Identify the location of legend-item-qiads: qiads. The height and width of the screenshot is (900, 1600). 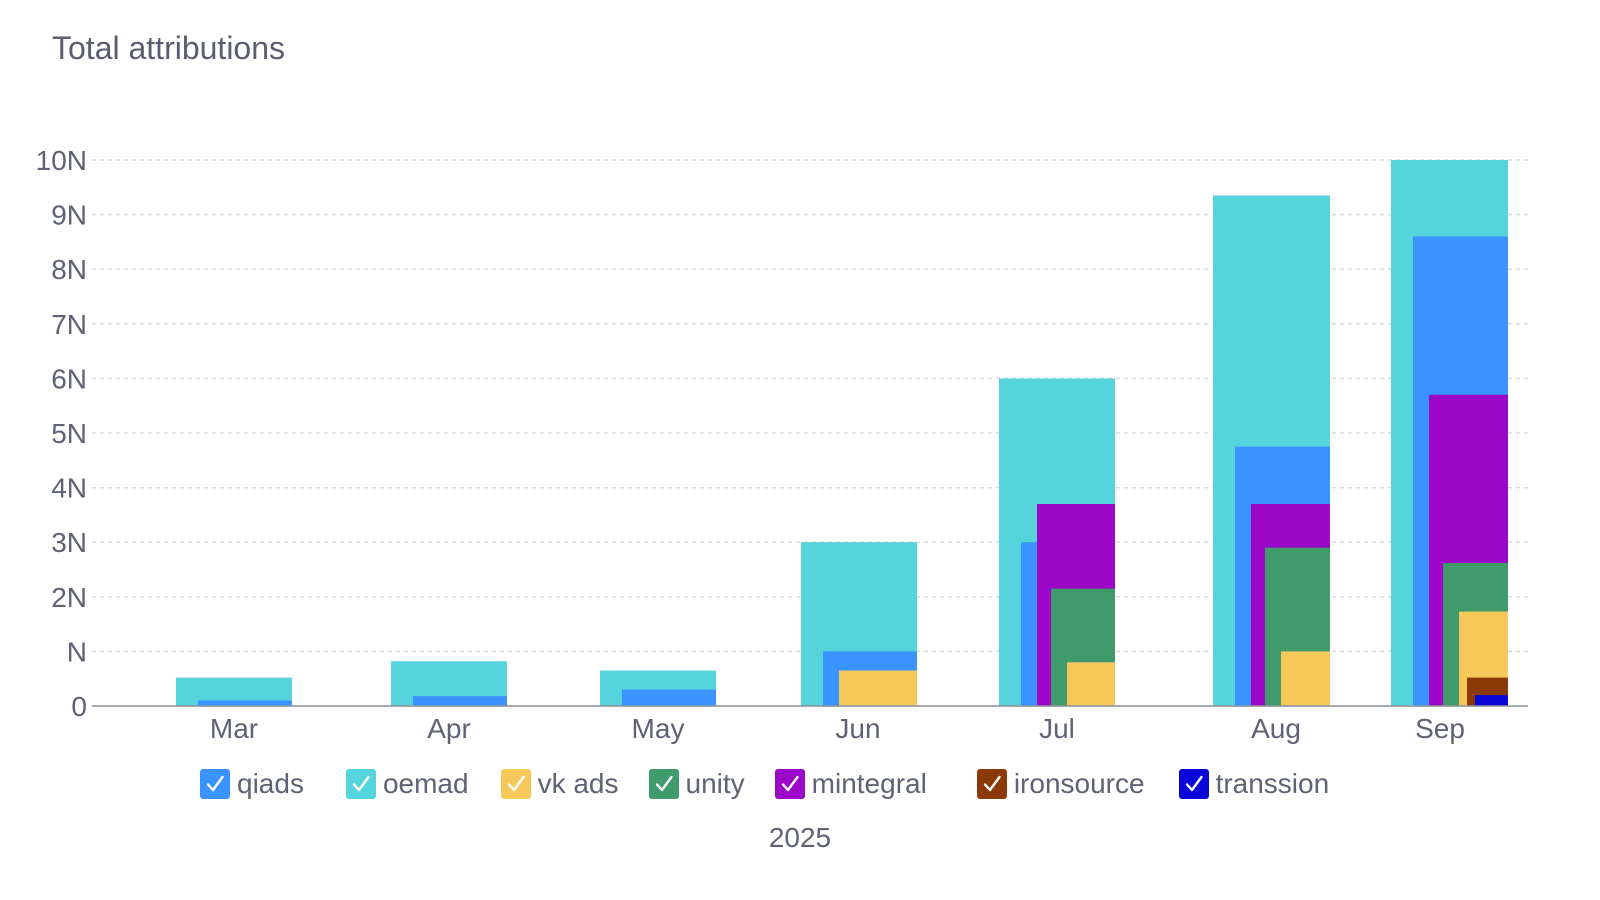
(252, 784).